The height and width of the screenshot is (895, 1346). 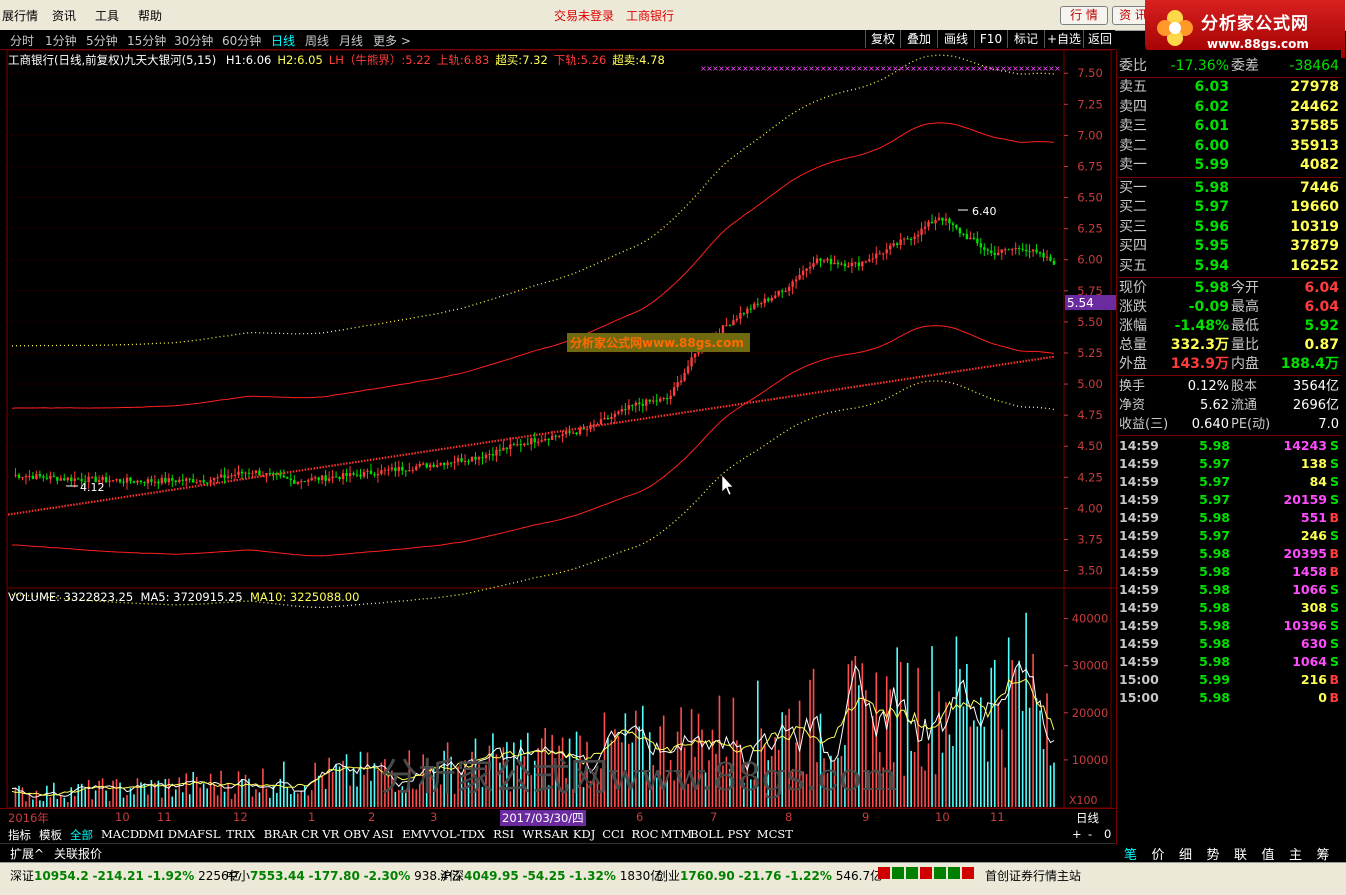 I want to click on asks-row: 卖五 6.03 27978, so click(x=1229, y=87).